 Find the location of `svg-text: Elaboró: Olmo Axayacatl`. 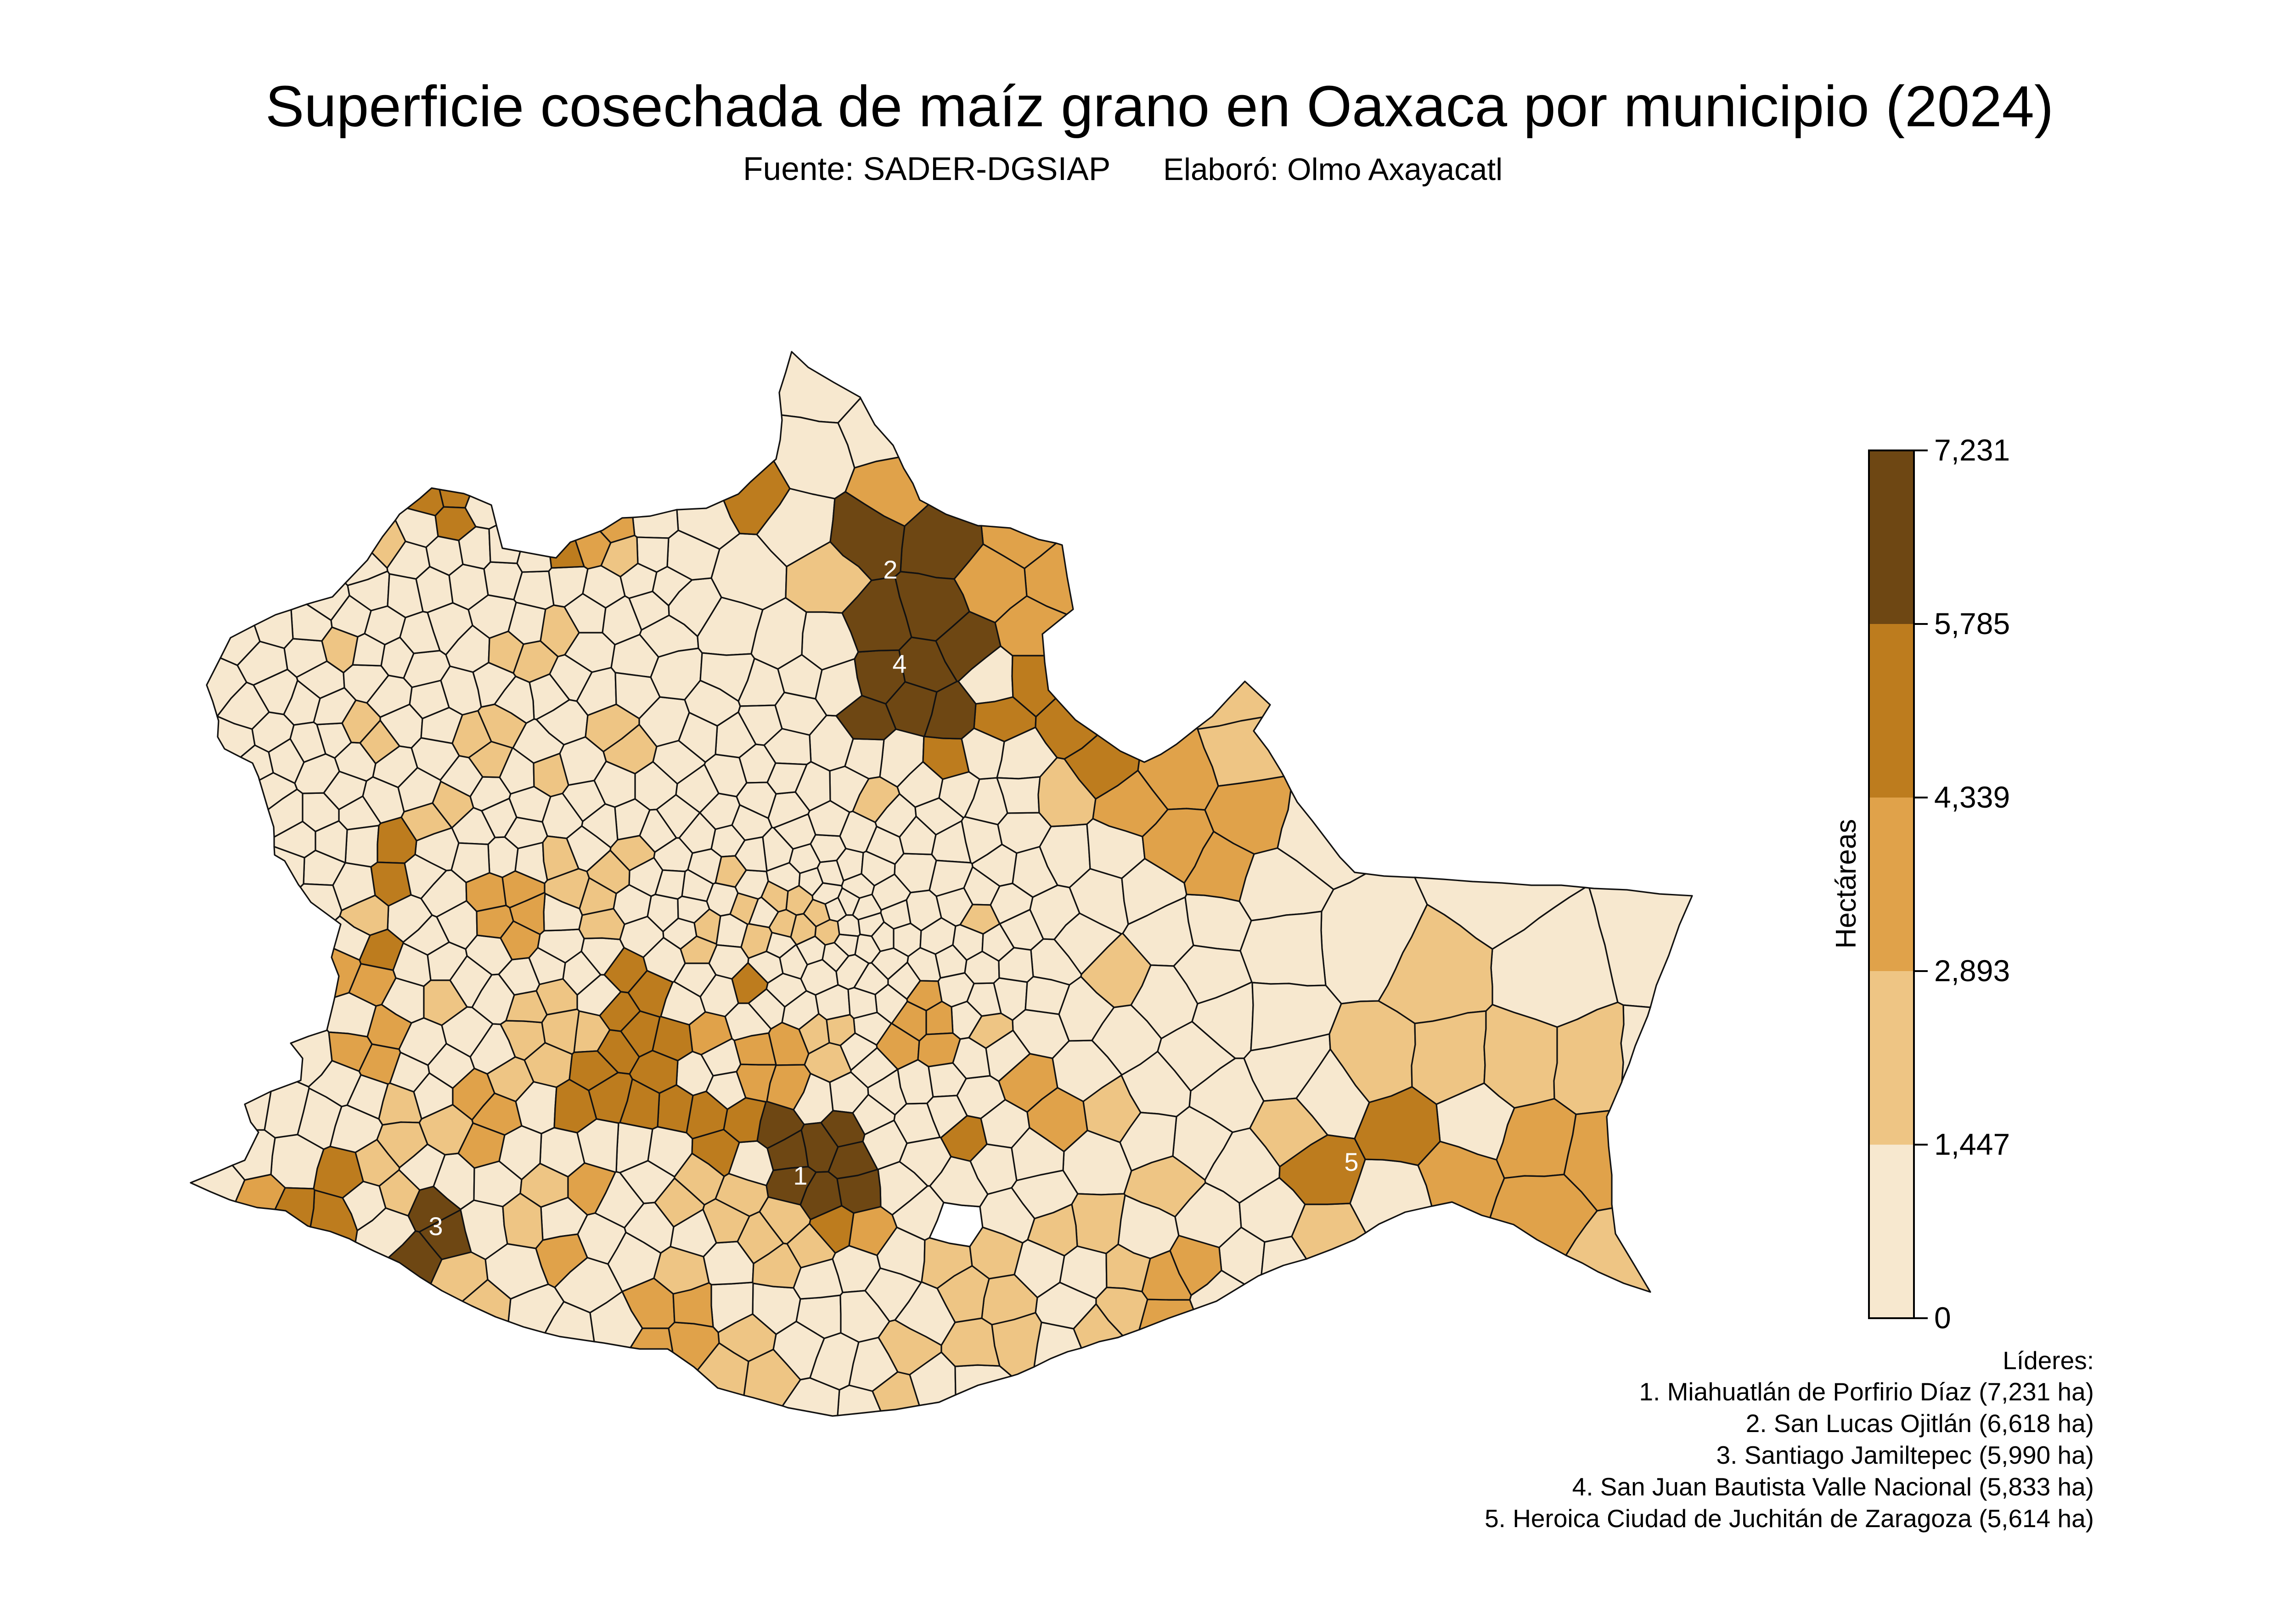

svg-text: Elaboró: Olmo Axayacatl is located at coordinates (1333, 169).